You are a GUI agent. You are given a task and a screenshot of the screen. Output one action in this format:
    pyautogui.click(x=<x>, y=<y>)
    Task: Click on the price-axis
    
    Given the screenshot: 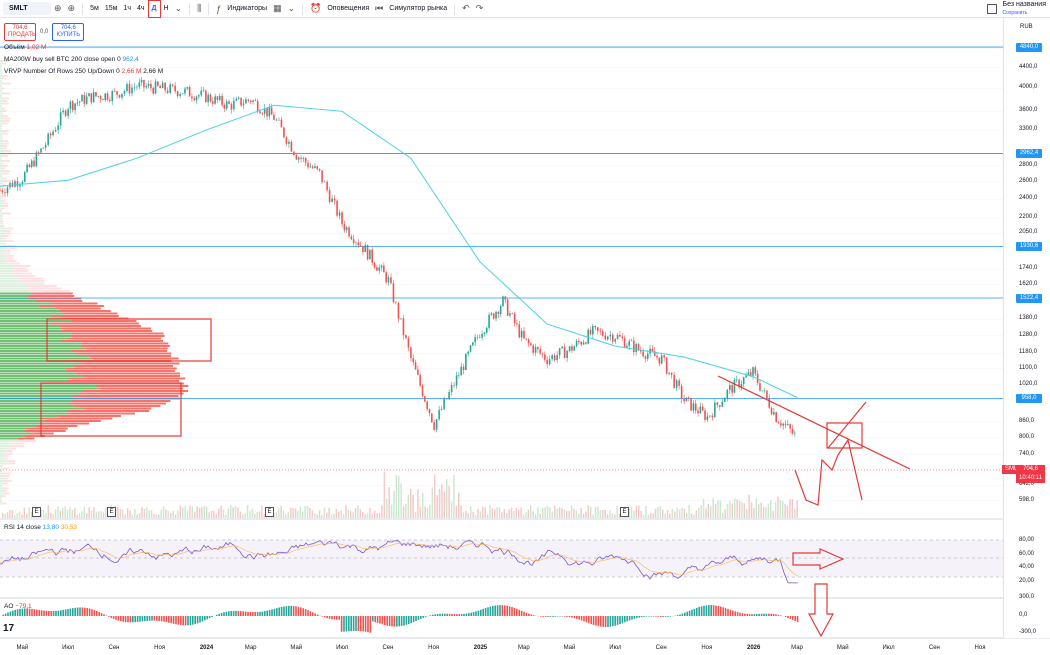 What is the action you would take?
    pyautogui.click(x=1026, y=328)
    